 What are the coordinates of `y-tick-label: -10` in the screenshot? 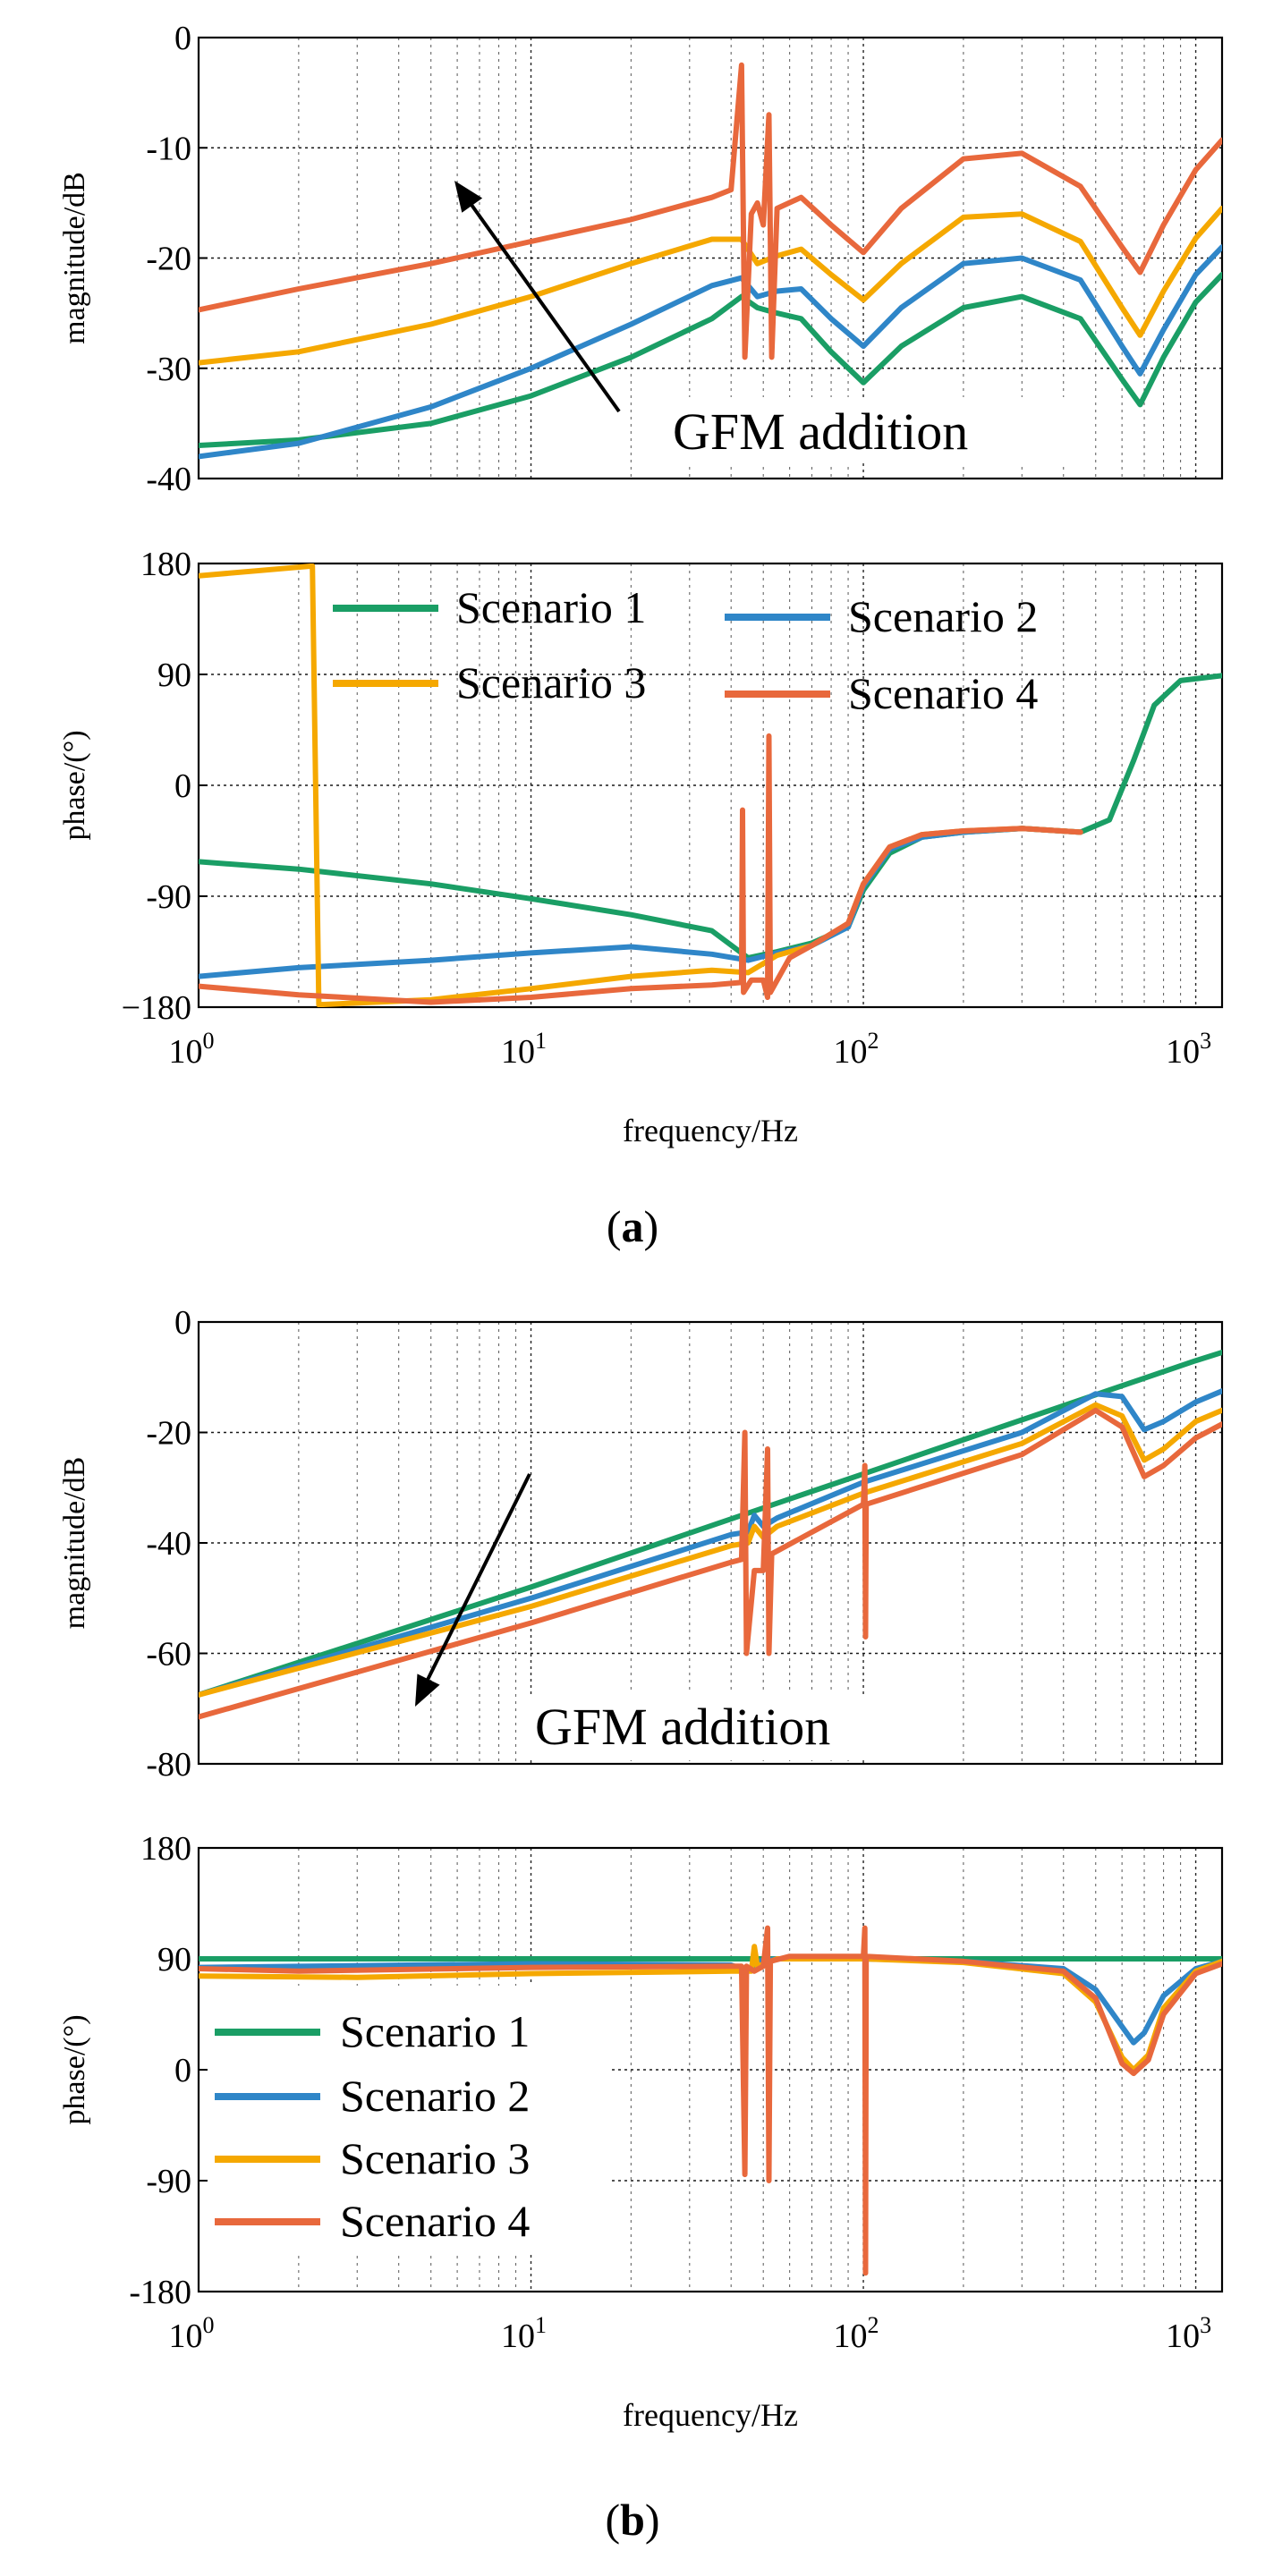 It's located at (168, 148).